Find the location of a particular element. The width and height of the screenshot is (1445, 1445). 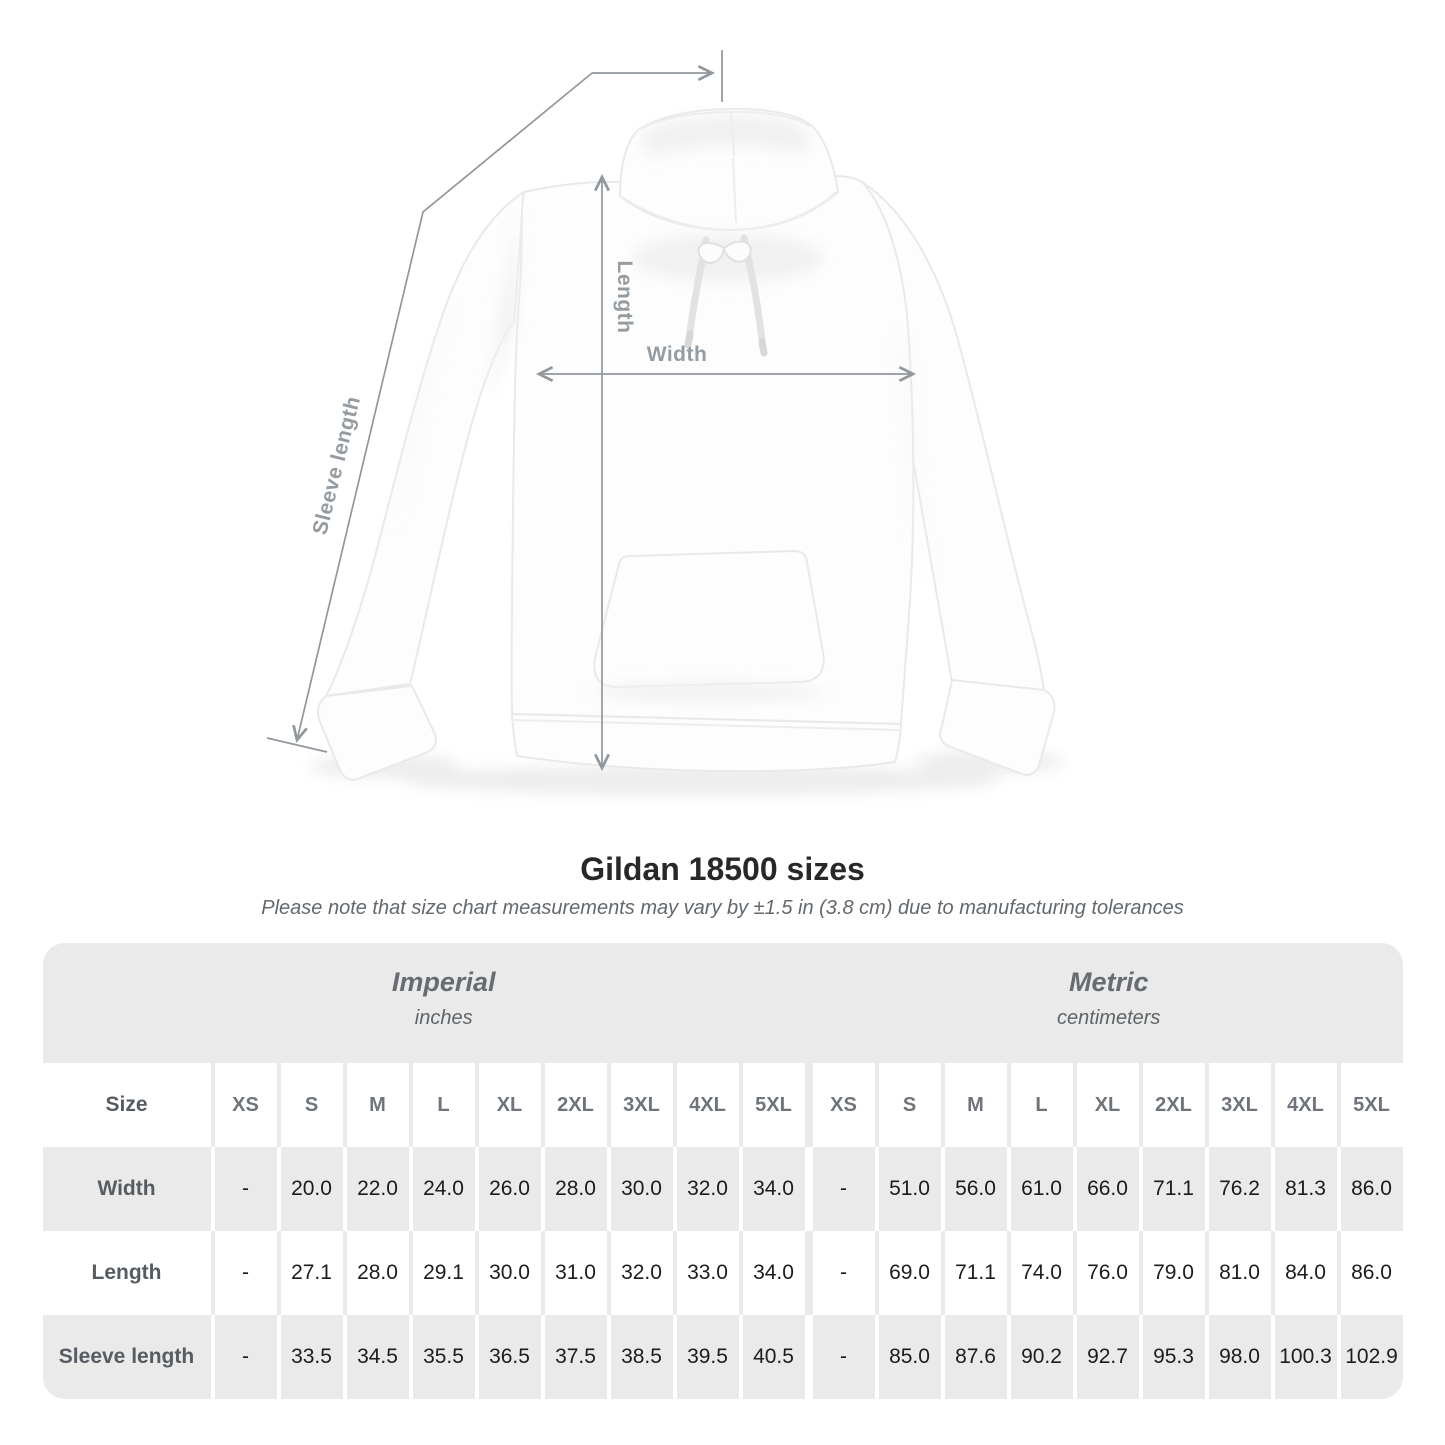

value-cell: 33.0 is located at coordinates (707, 1273).